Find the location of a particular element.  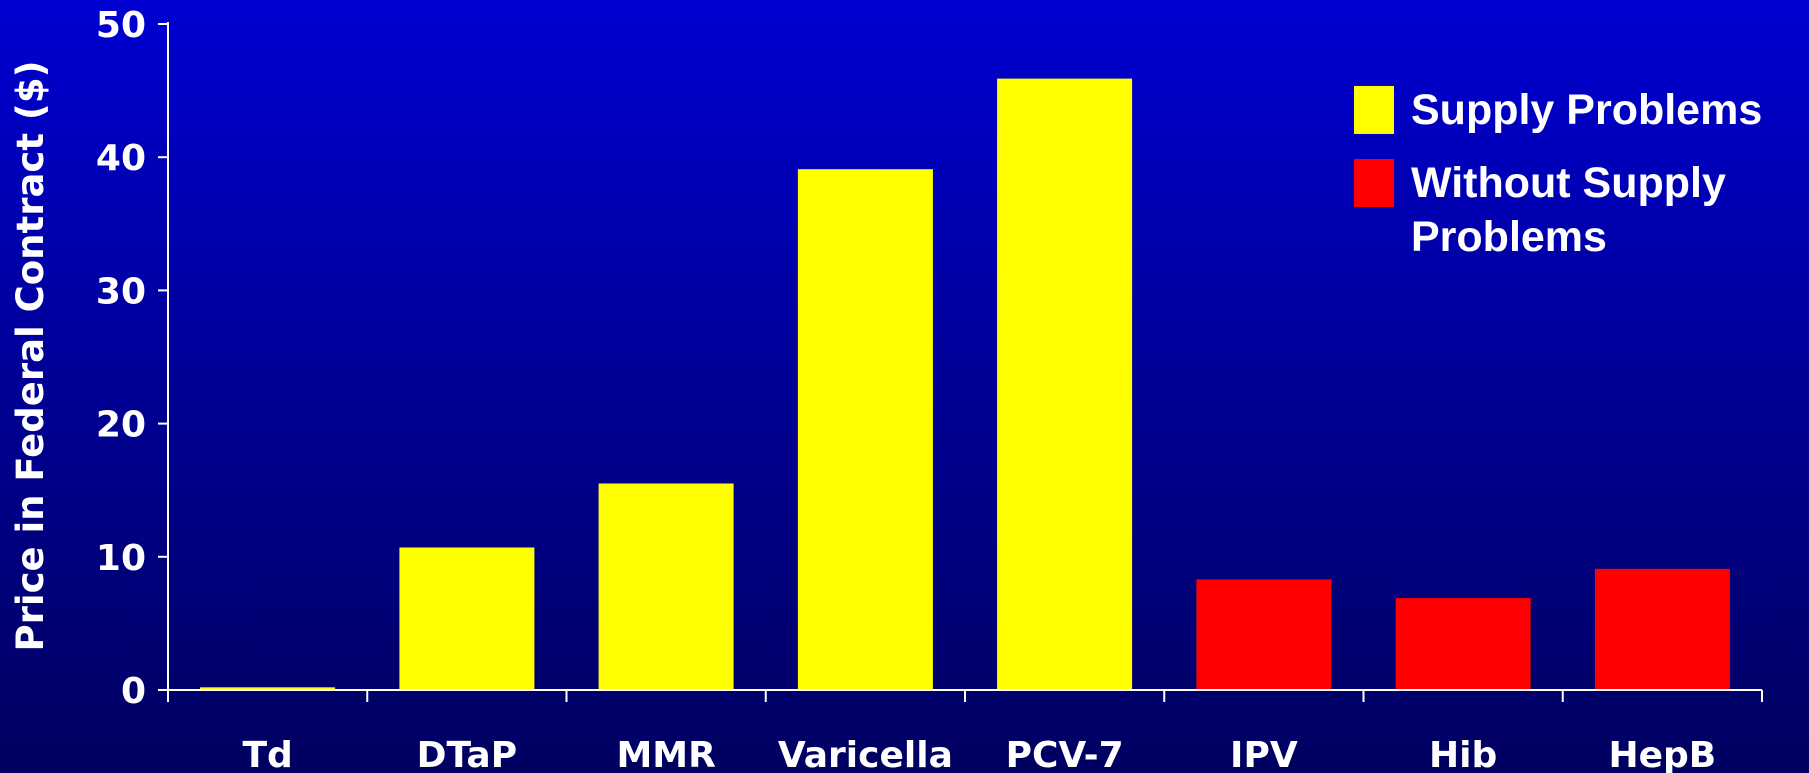

legend-swatch-yellow is located at coordinates (1374, 110).